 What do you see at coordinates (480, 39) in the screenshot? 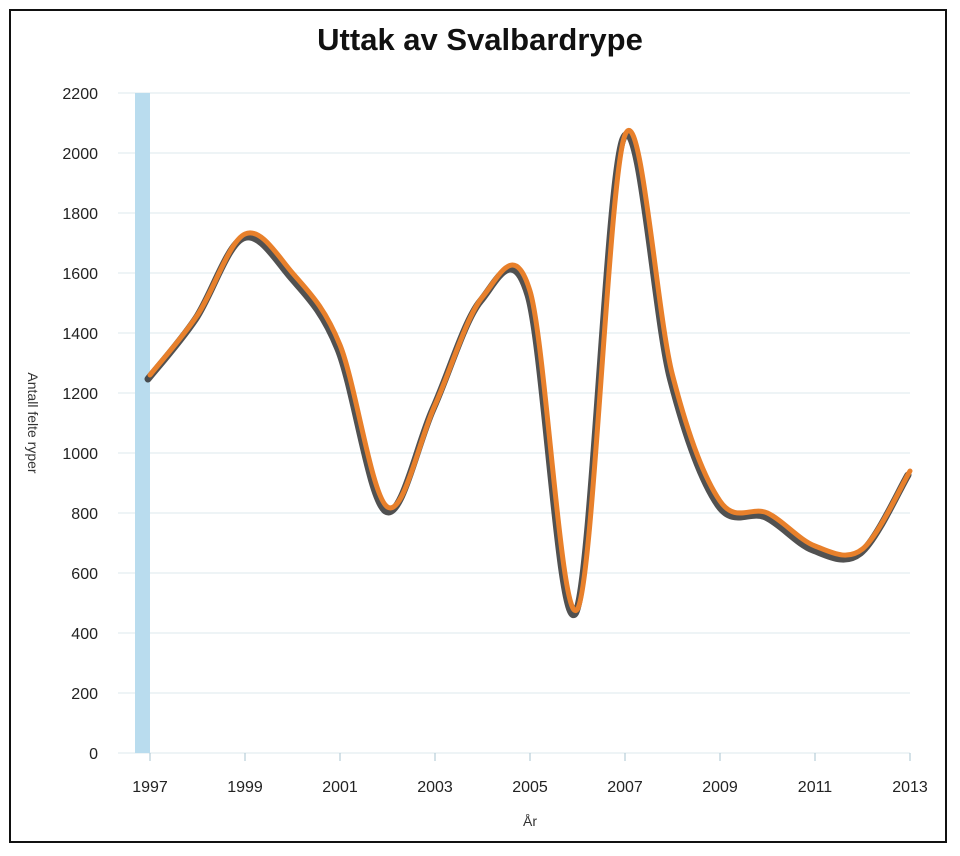
I see `chart-title: Uttak av Svalbardrype` at bounding box center [480, 39].